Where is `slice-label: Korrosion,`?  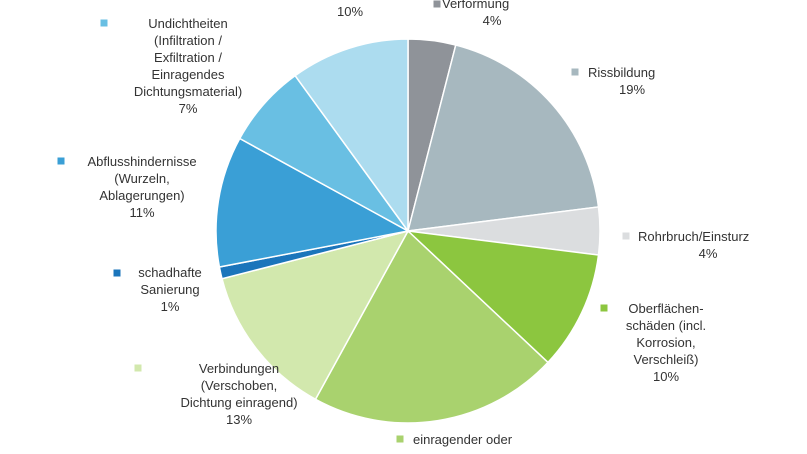 slice-label: Korrosion, is located at coordinates (665, 342).